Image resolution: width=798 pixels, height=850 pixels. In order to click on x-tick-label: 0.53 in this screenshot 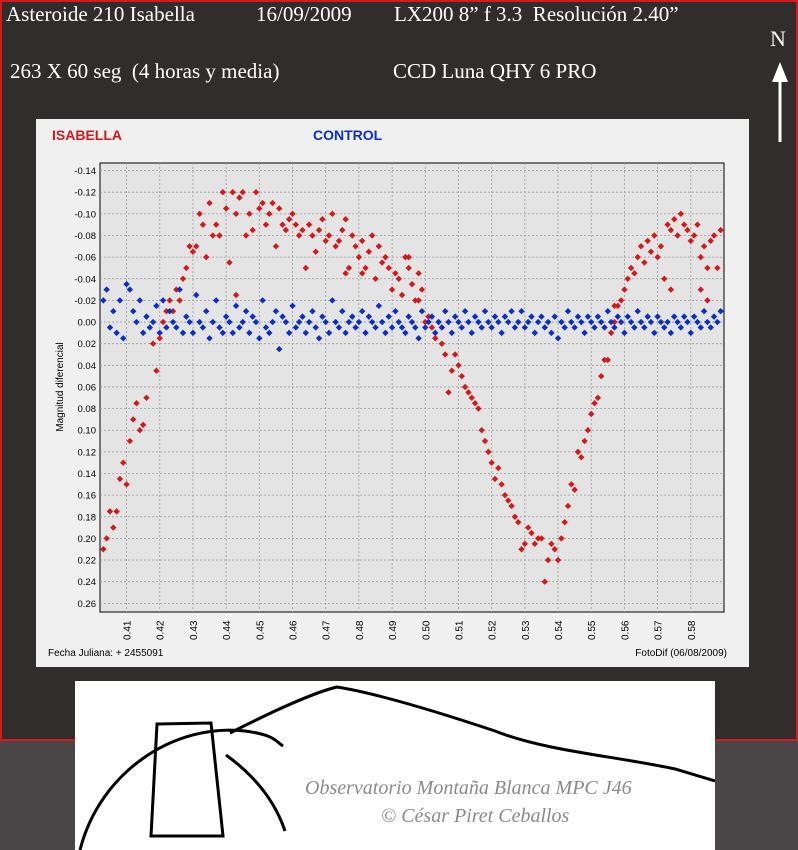, I will do `click(526, 630)`.